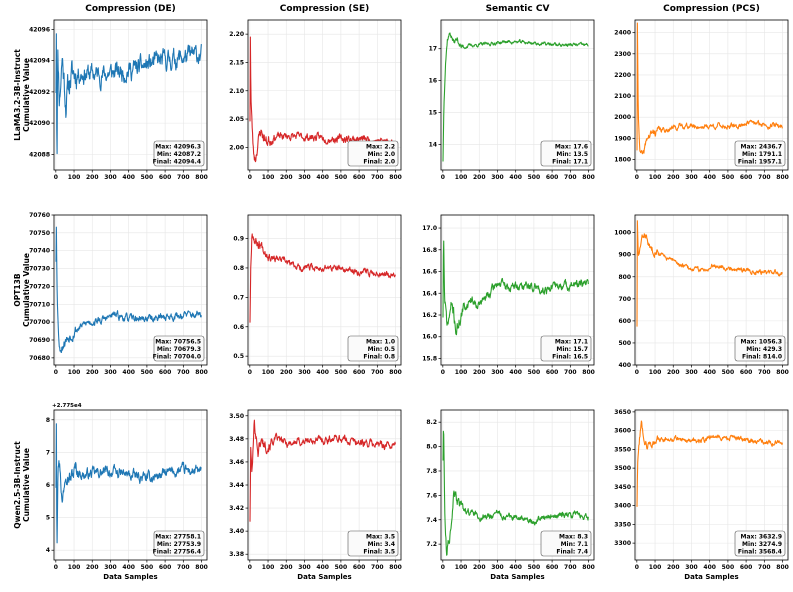  I want to click on stat-min: Min: 1791.1, so click(762, 154).